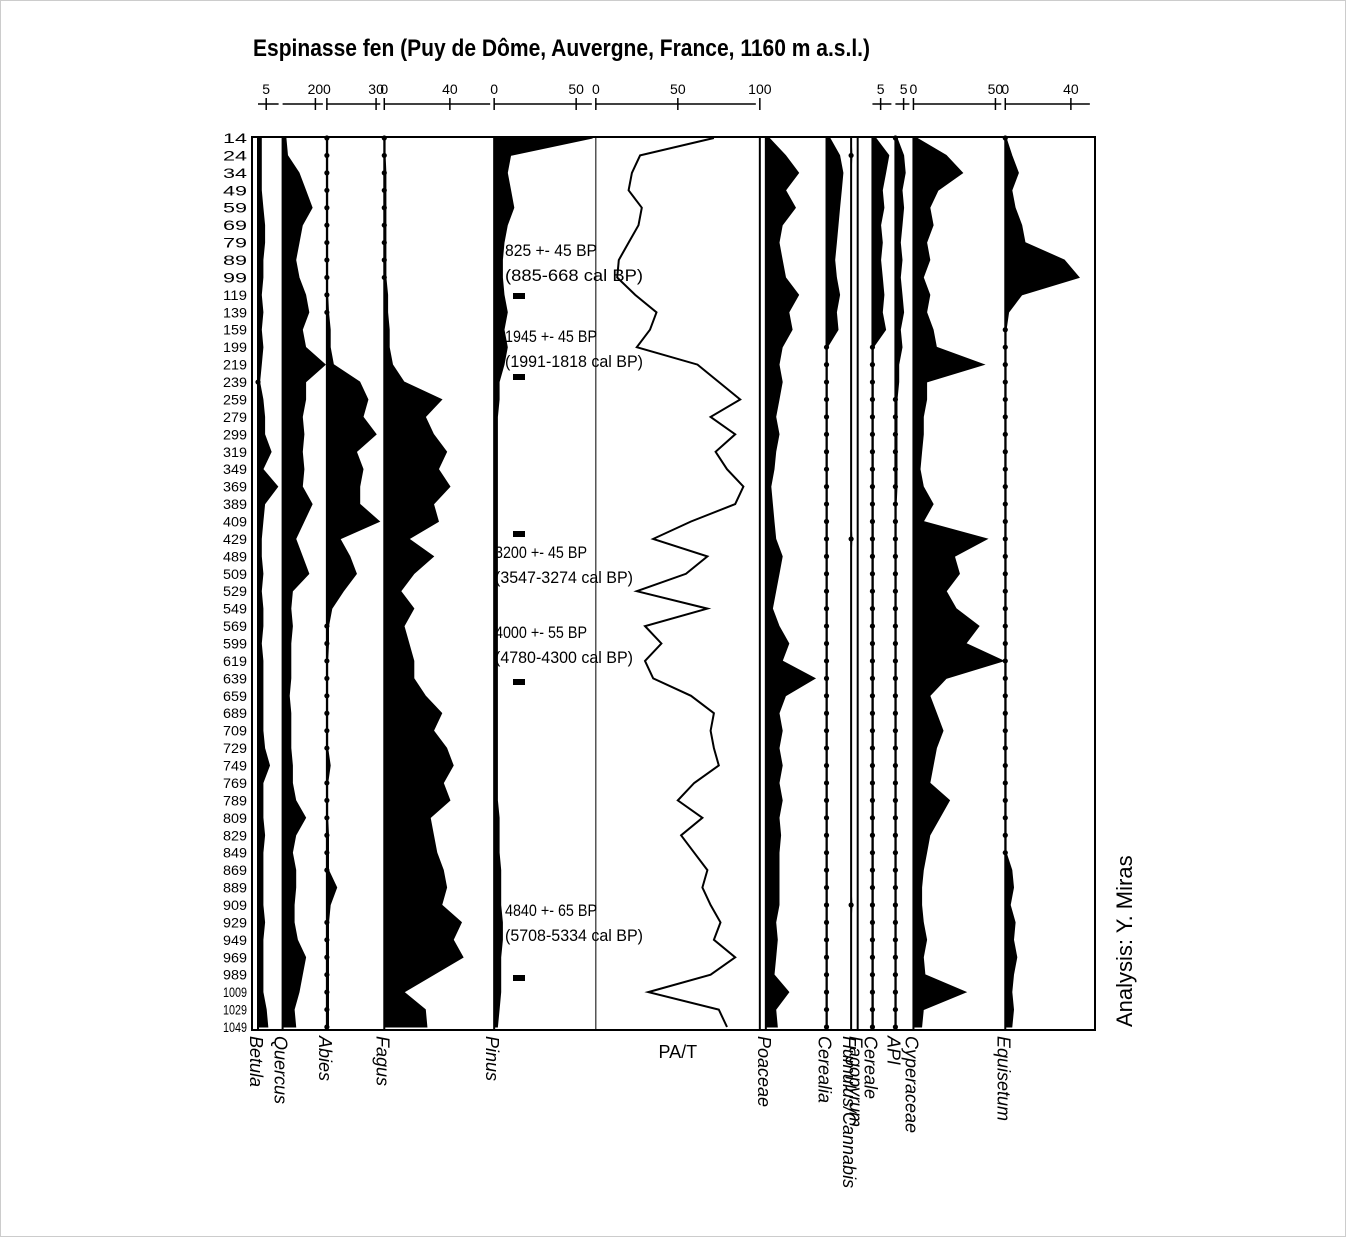  What do you see at coordinates (235, 992) in the screenshot?
I see `depth-label: 1009` at bounding box center [235, 992].